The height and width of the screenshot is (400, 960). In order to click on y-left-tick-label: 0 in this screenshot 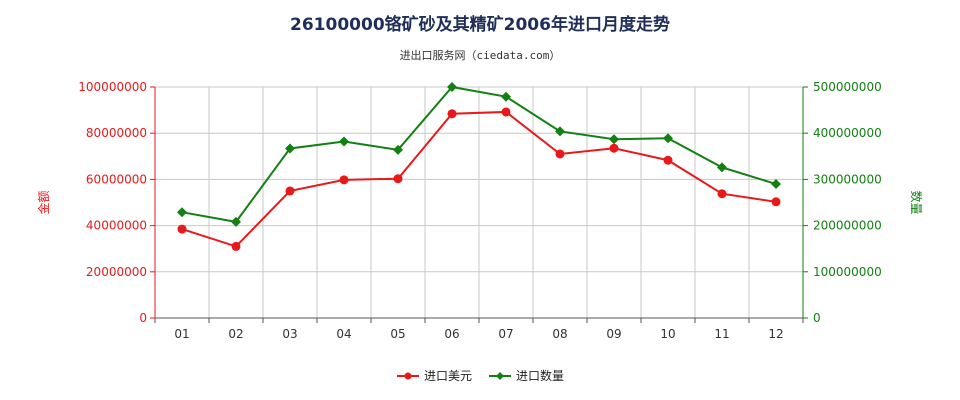, I will do `click(143, 318)`.